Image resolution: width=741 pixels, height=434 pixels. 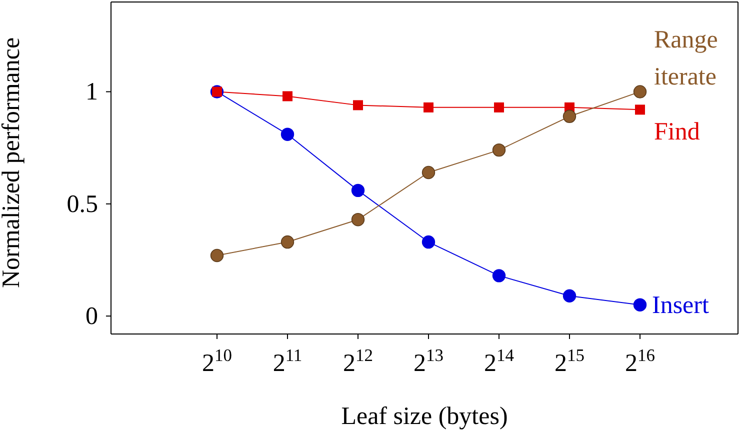 I want to click on series-label: Find, so click(x=677, y=132).